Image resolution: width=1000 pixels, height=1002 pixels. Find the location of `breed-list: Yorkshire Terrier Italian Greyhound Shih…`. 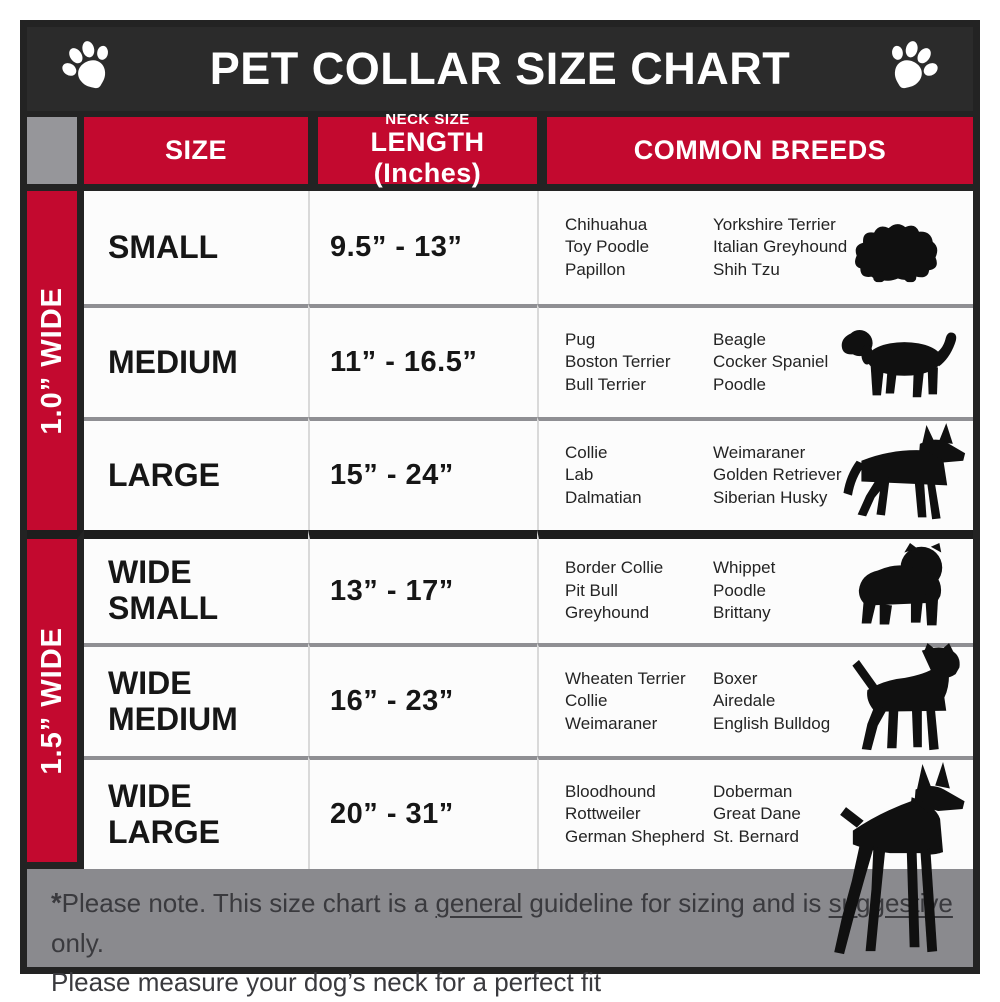

breed-list: Yorkshire Terrier Italian Greyhound Shih… is located at coordinates (780, 246).